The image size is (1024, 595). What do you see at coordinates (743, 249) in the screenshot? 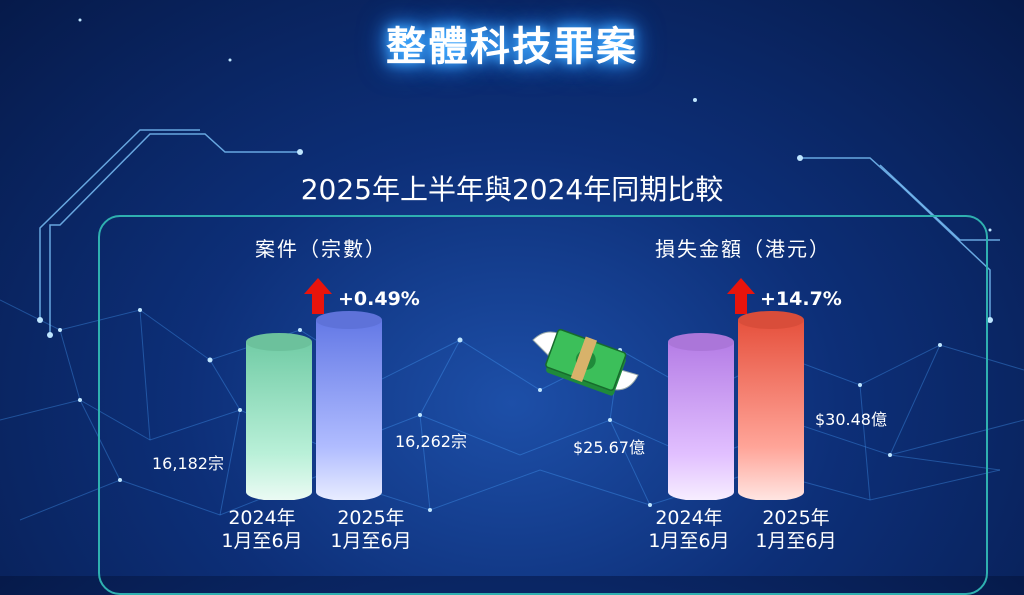
I see `loss-chart-title: 損失金額（港元）` at bounding box center [743, 249].